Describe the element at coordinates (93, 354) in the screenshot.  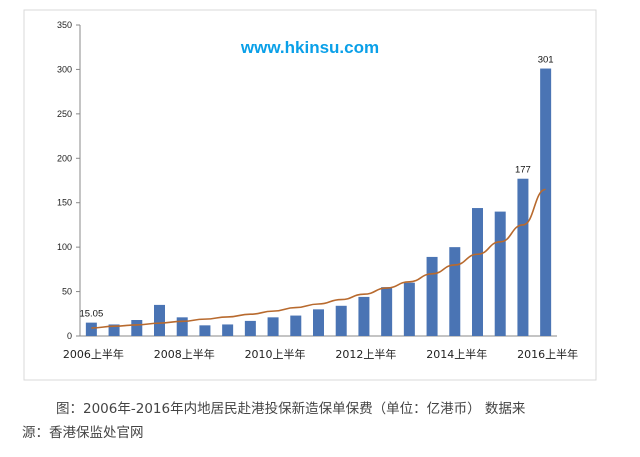
I see `x-tick-label: 2006上半年` at that location.